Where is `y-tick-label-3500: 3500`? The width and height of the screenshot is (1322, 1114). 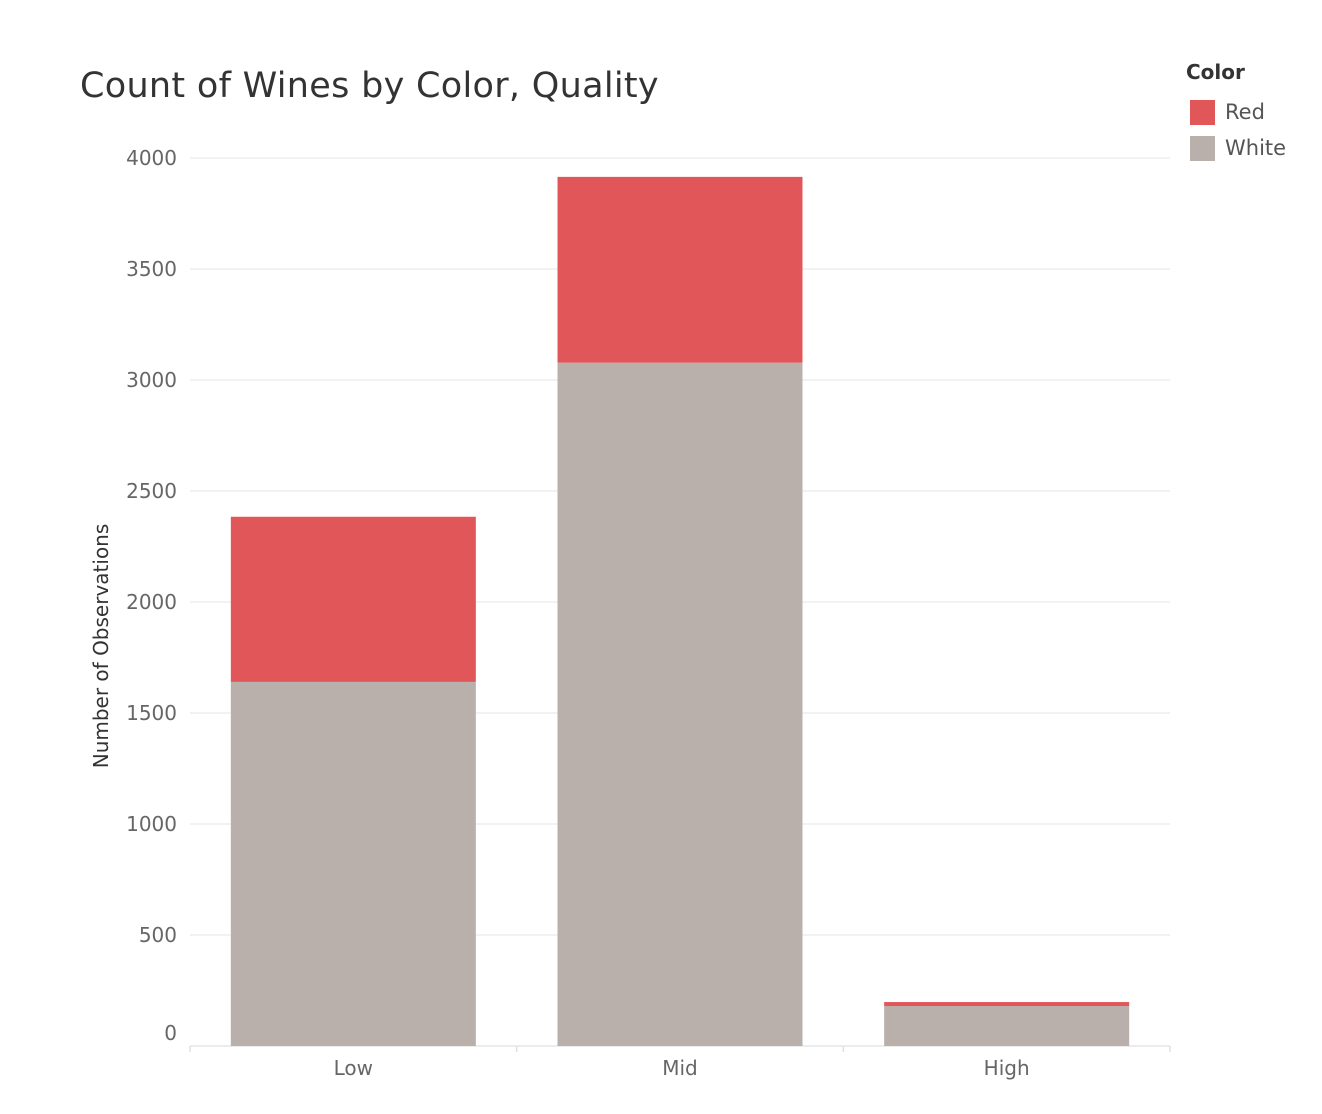
y-tick-label-3500: 3500 is located at coordinates (151, 269).